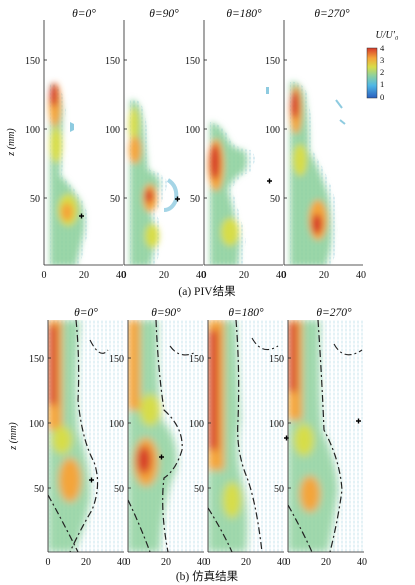  I want to click on caption-b: (b) 仿真结果, so click(207, 576).